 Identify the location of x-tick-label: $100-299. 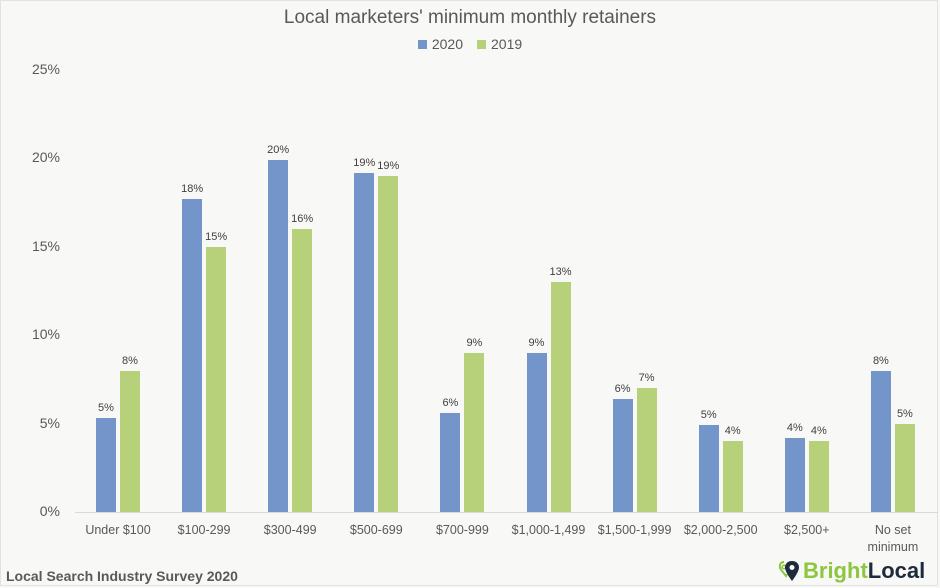
(204, 530).